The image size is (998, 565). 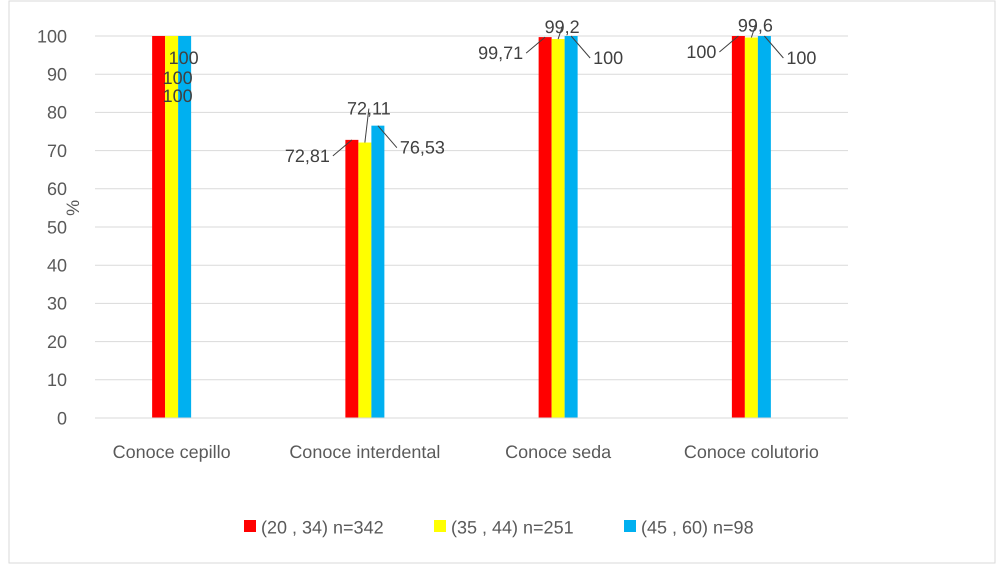 What do you see at coordinates (755, 26) in the screenshot?
I see `data-label: 99,6` at bounding box center [755, 26].